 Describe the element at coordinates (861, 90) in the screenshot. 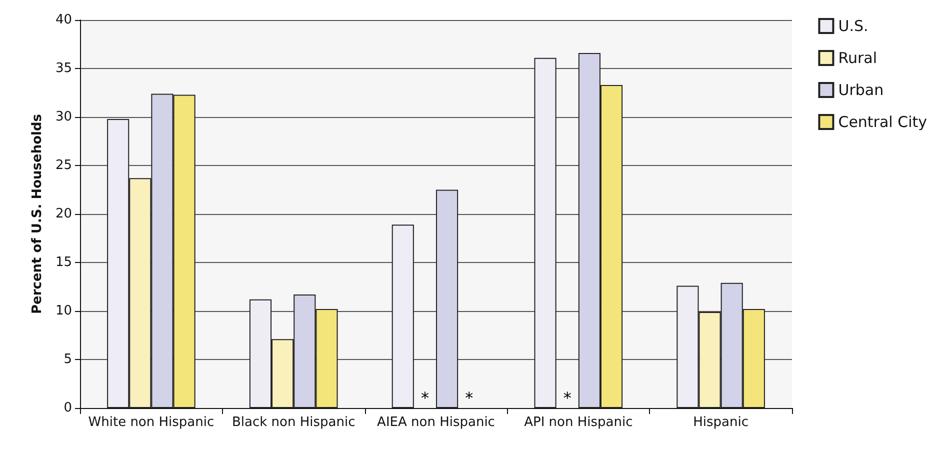

I see `legend-label: Urban` at that location.